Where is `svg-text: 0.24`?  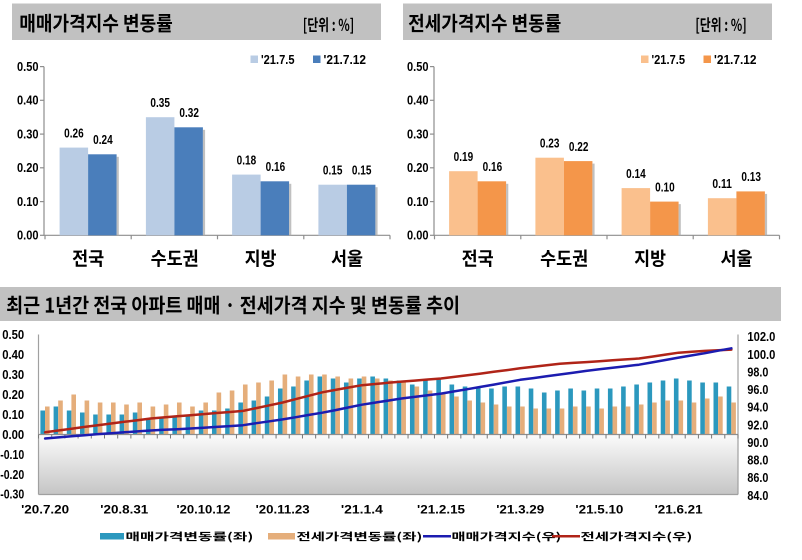 svg-text: 0.24 is located at coordinates (103, 139).